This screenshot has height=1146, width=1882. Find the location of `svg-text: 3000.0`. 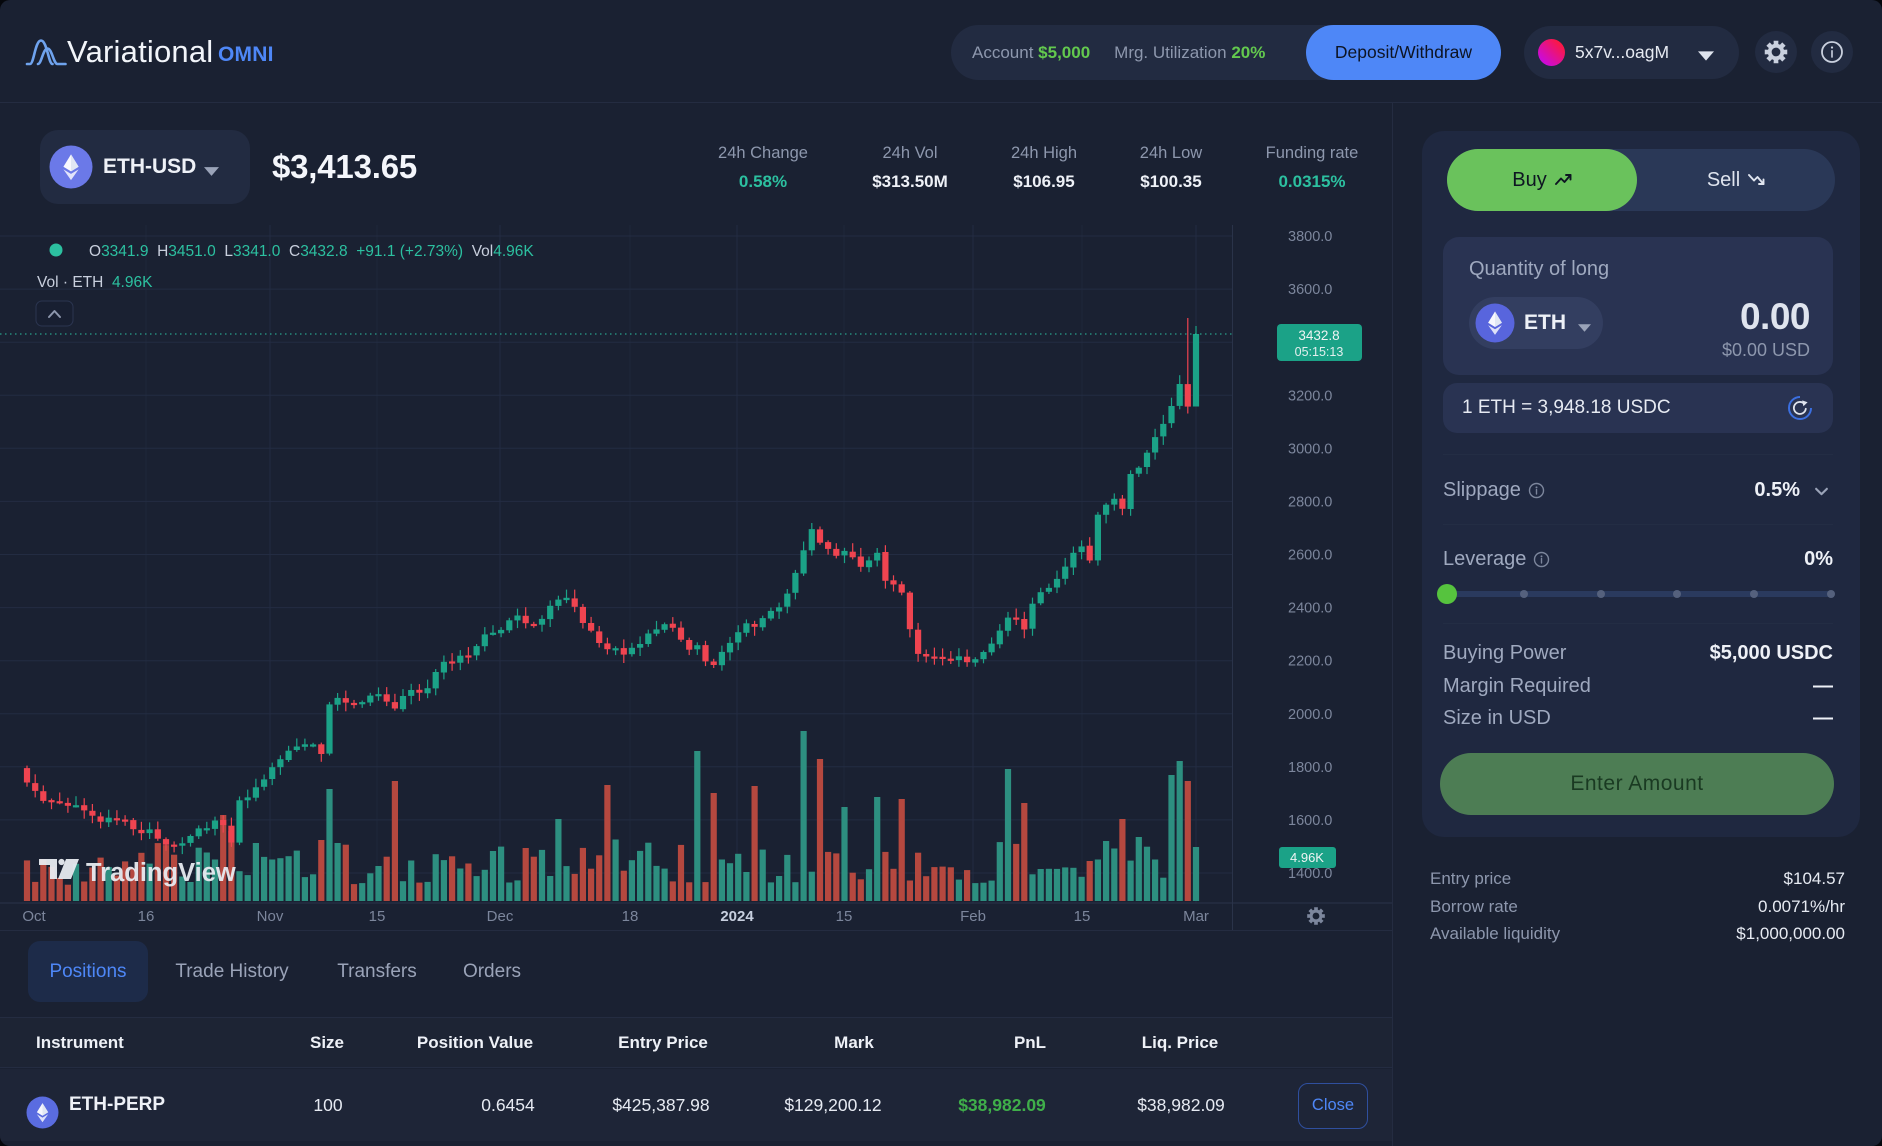

svg-text: 3000.0 is located at coordinates (1310, 449).